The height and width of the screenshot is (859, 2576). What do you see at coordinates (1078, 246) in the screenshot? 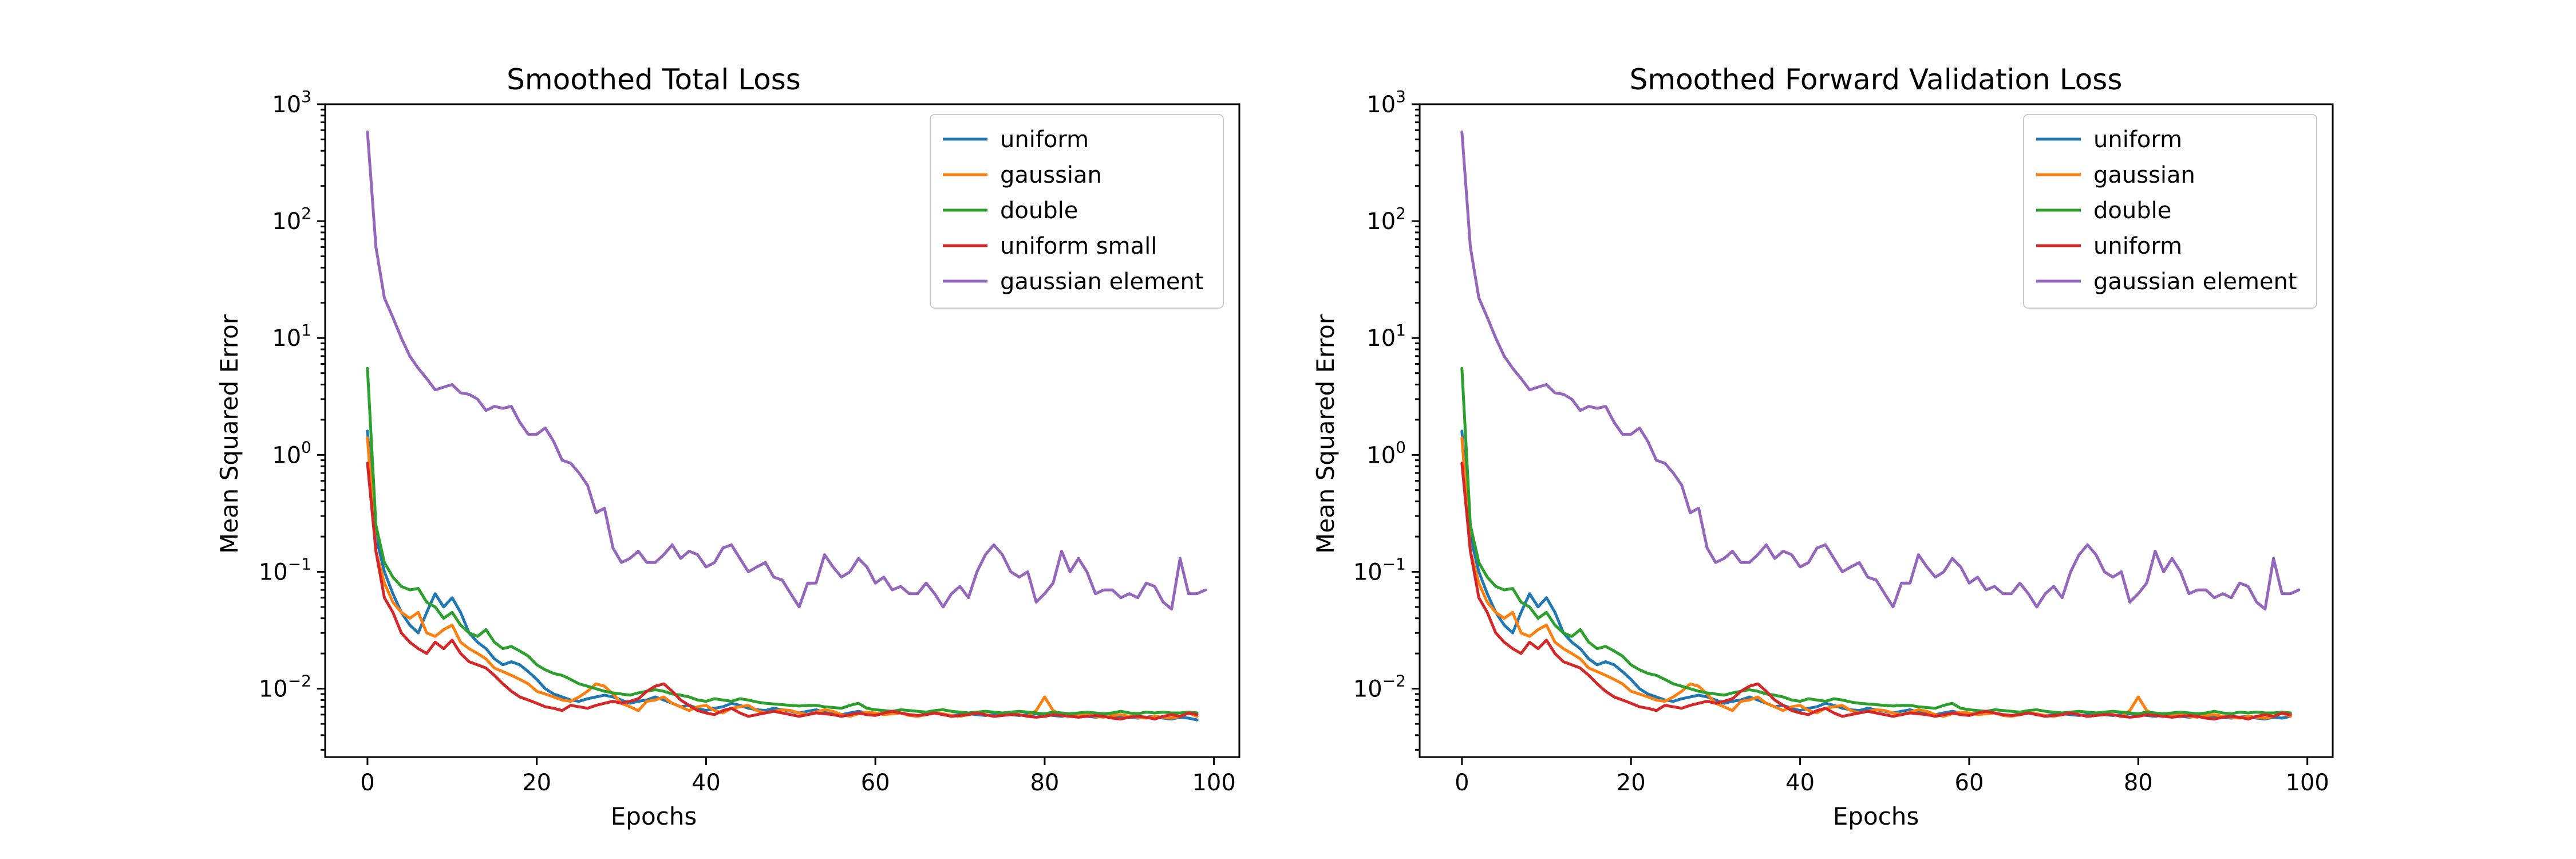
I see `legend-label: uniform small` at bounding box center [1078, 246].